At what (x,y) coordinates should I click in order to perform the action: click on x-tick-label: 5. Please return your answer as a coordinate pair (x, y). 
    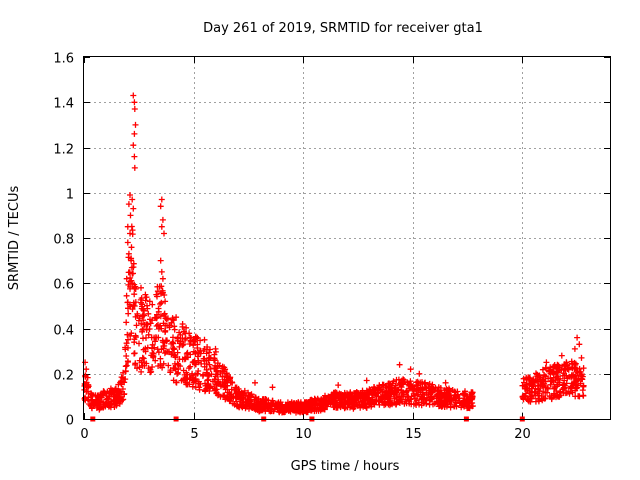
    Looking at the image, I should click on (194, 434).